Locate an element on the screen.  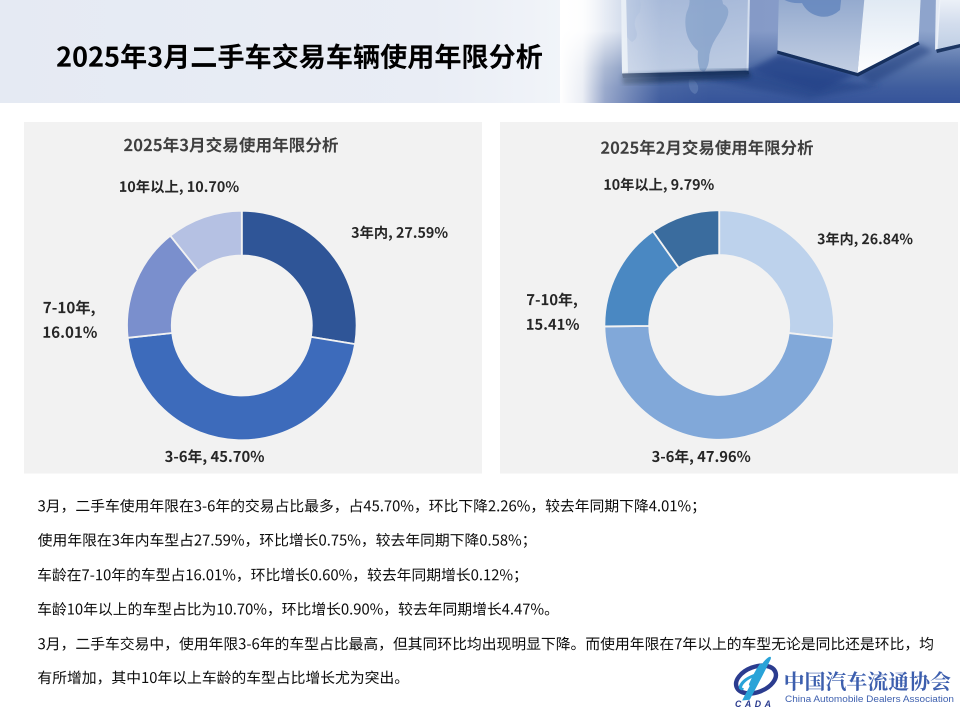
svg-text:China Automobile Dealers Assoc: China Automobile Dealers Association is located at coordinates (869, 699).